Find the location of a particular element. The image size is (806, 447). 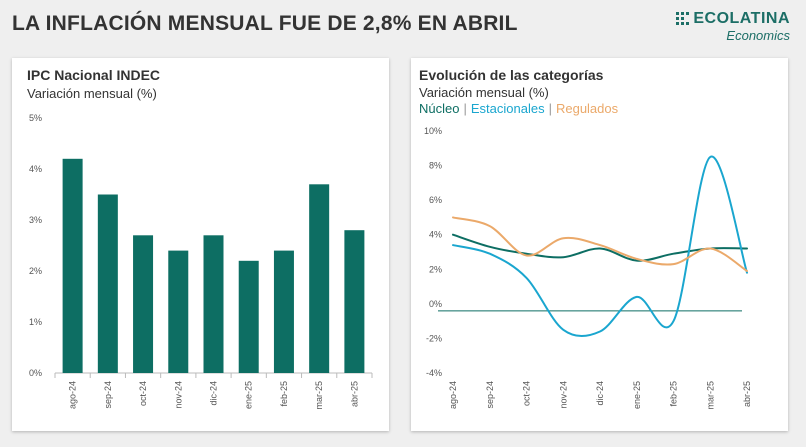

line-y-tick-label: 10% is located at coordinates (433, 131).